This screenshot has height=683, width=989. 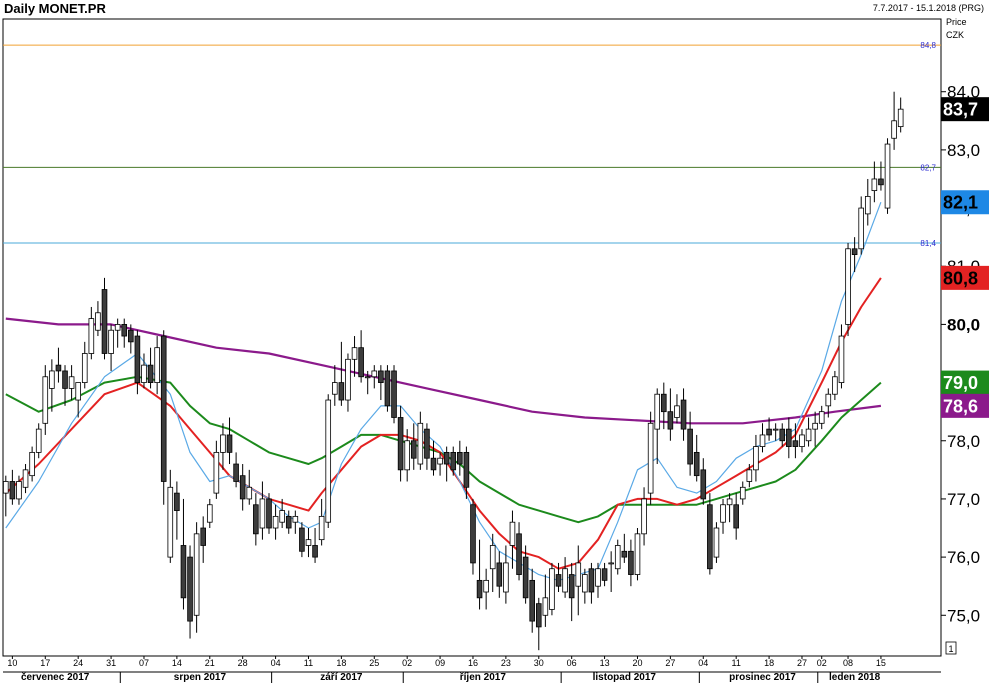 I want to click on page-indicator: 1, so click(x=950, y=649).